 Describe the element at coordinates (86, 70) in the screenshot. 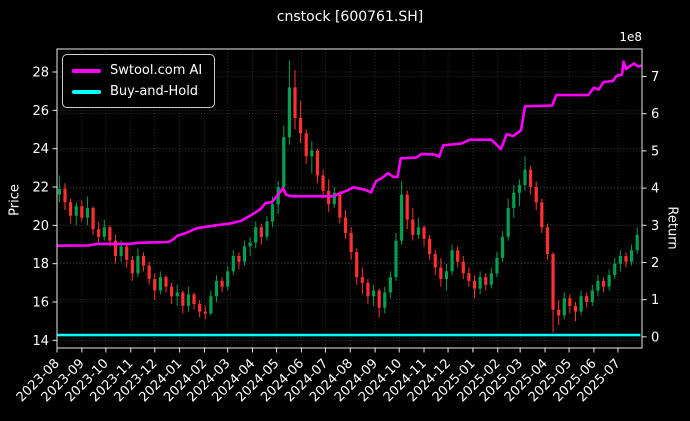

I see `ai-line-swatch` at that location.